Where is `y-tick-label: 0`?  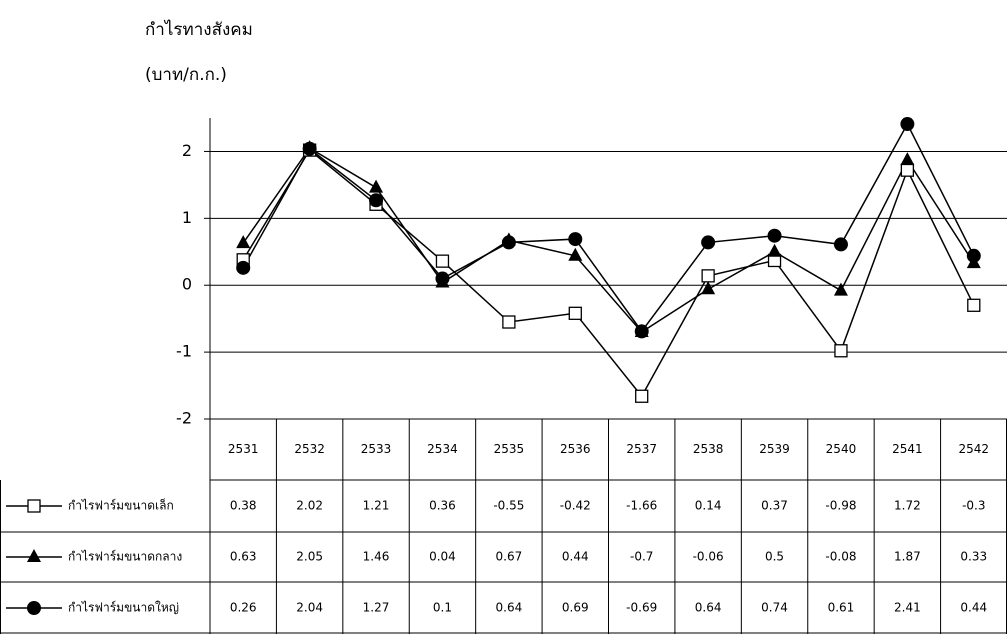
y-tick-label: 0 is located at coordinates (187, 284).